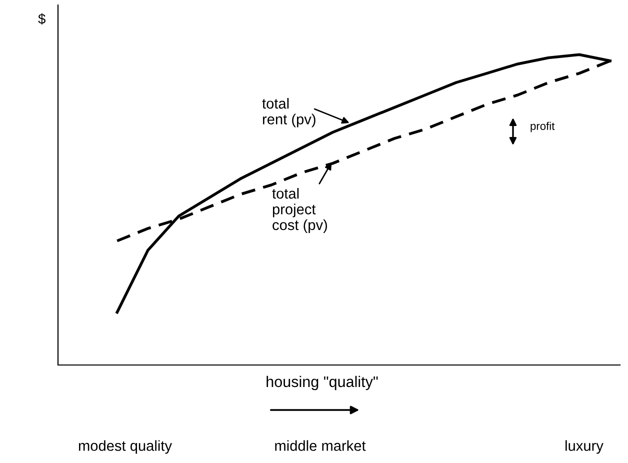 The width and height of the screenshot is (628, 463). I want to click on annotation: profit, so click(542, 127).